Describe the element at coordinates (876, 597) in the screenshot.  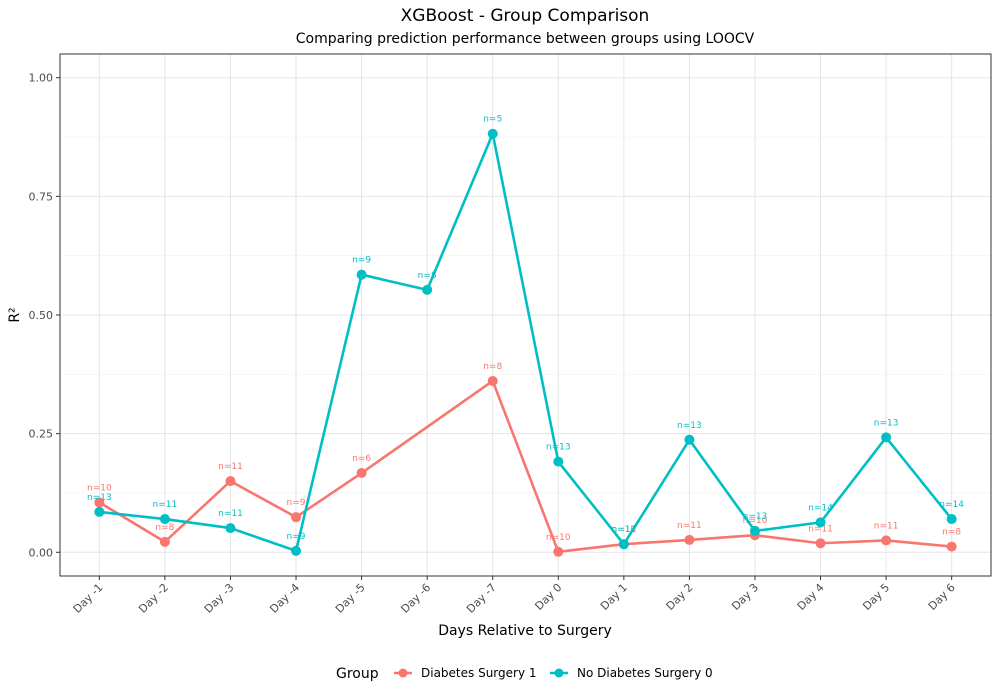
I see `x-tick-label: Day 5` at that location.